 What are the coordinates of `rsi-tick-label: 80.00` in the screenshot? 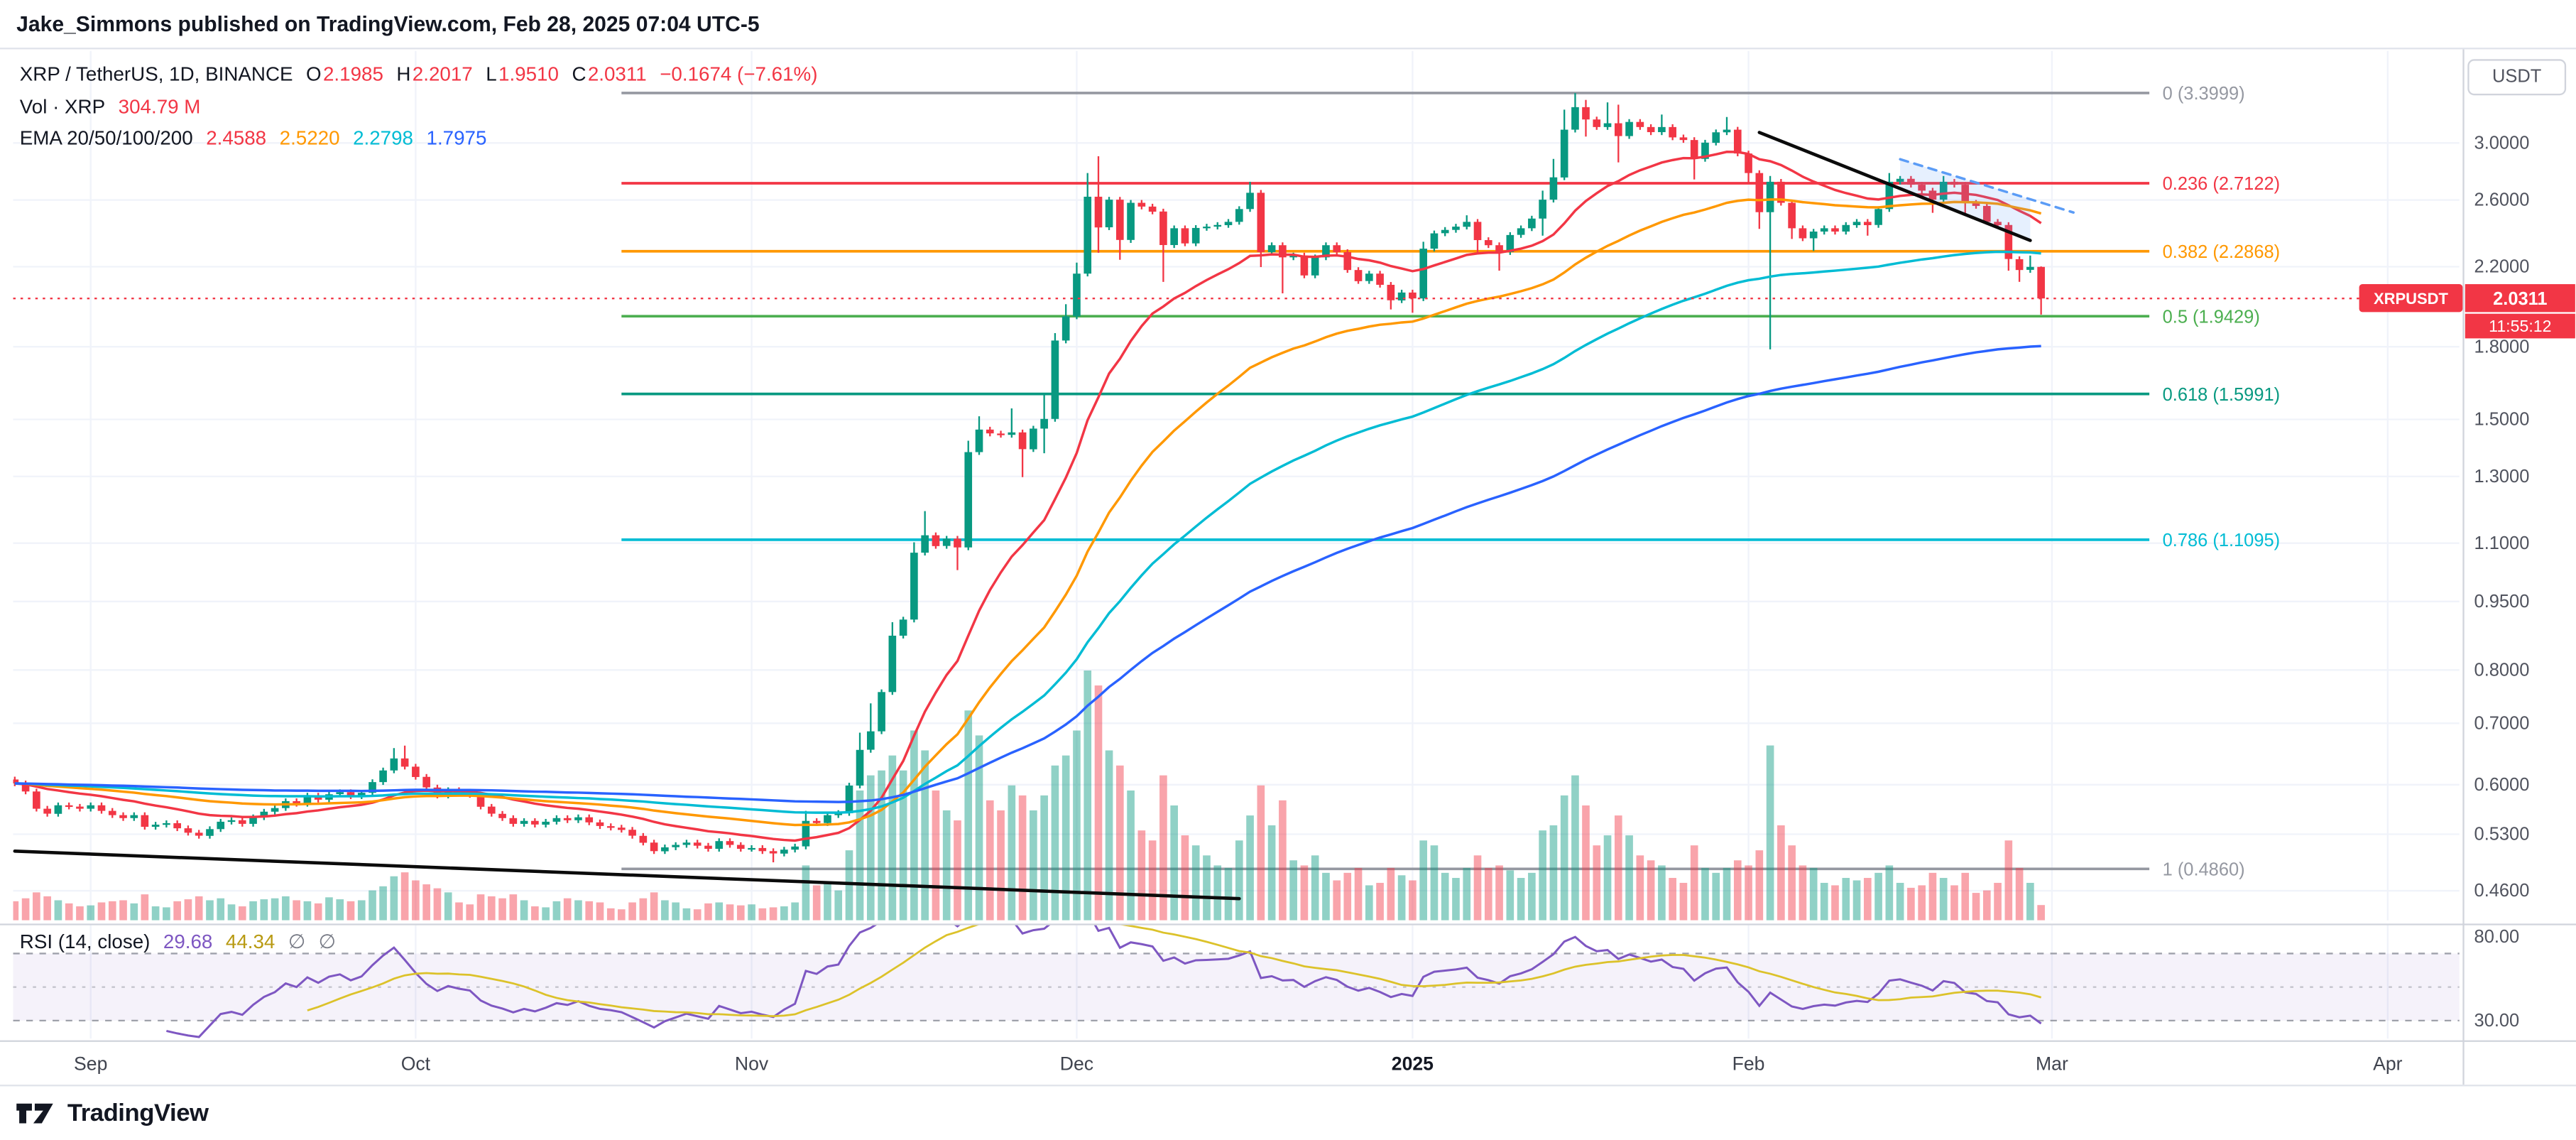 It's located at (2497, 937).